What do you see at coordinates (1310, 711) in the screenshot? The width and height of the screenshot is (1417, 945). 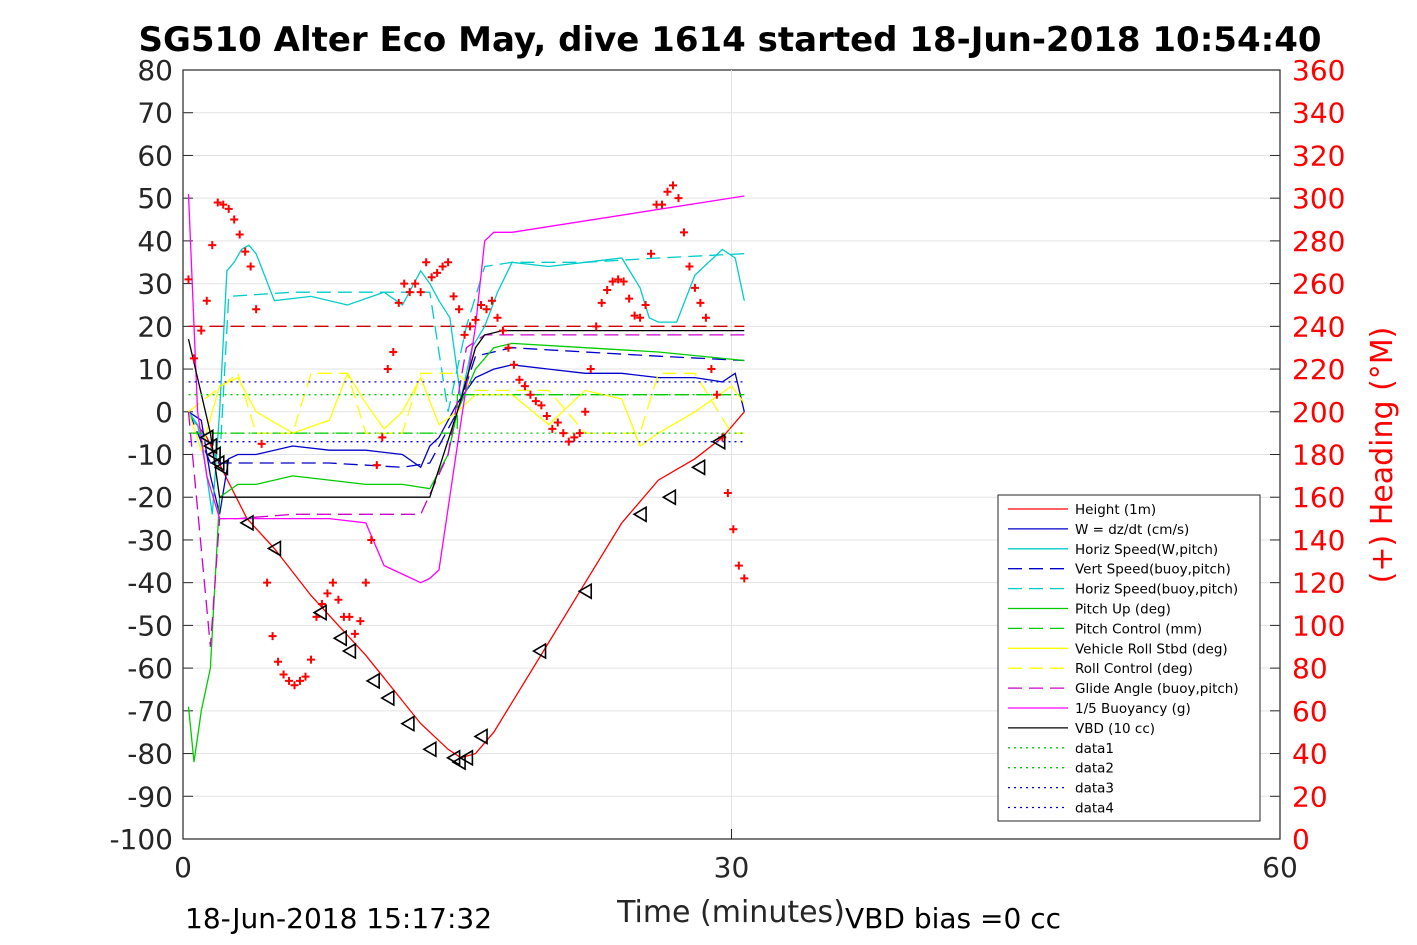 I see `right-tick-label: 60` at bounding box center [1310, 711].